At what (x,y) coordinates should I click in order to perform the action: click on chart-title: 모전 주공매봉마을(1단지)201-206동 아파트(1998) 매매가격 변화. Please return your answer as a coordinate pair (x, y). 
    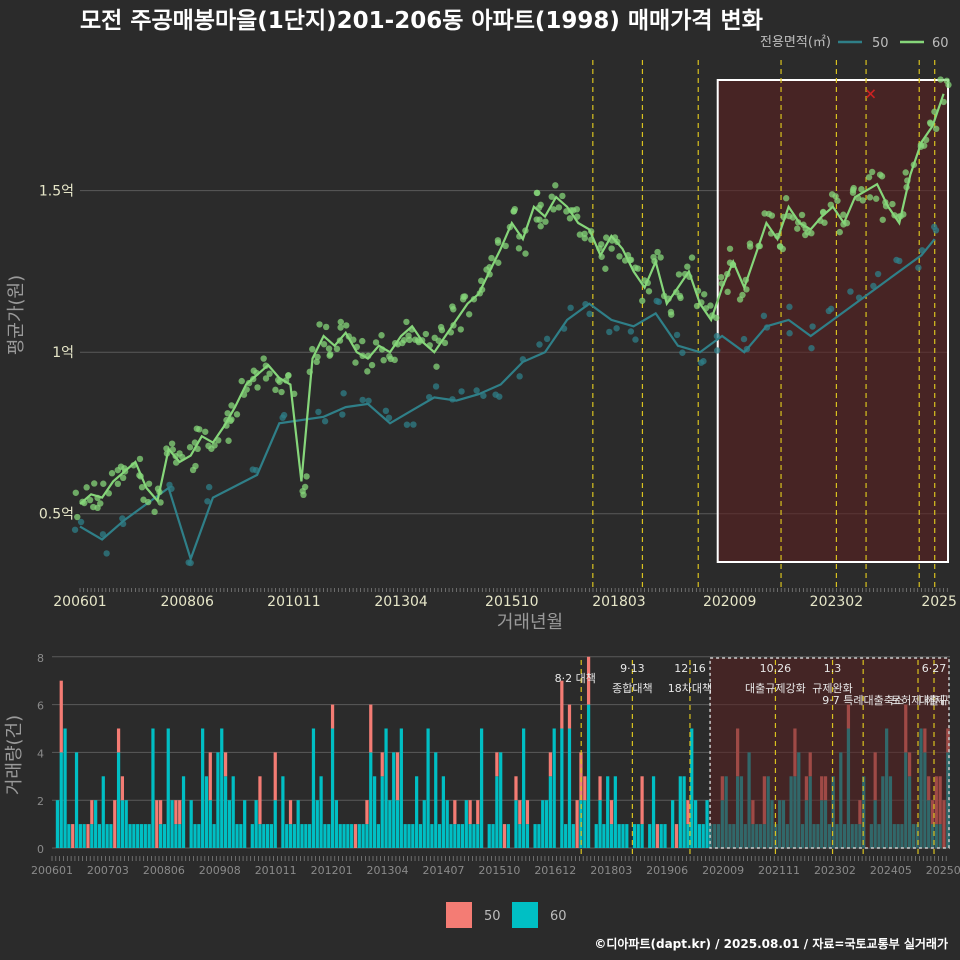
    Looking at the image, I should click on (421, 21).